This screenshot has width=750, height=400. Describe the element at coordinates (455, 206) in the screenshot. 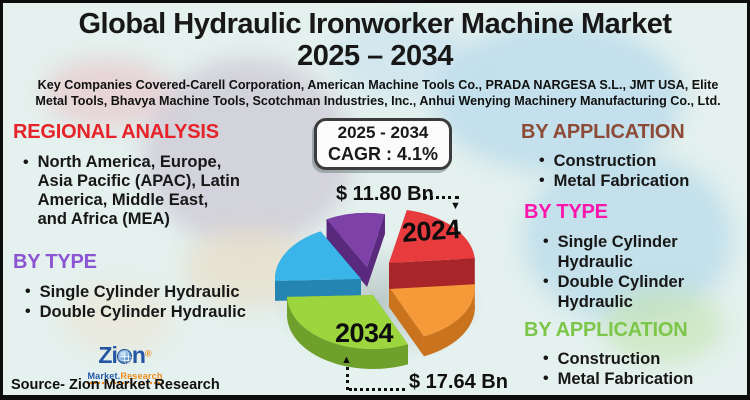

I see `arrow-down-icon: ▼` at that location.